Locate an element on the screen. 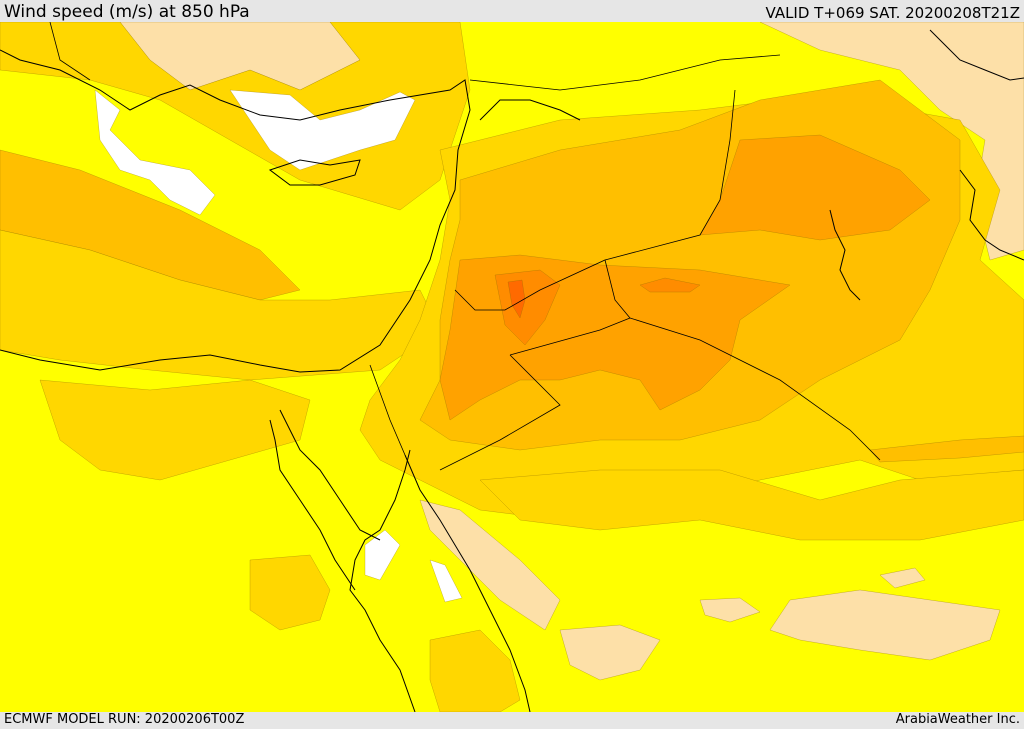 The height and width of the screenshot is (729, 1024). map-title: Wind speed (m/s) at 850 hPa is located at coordinates (127, 12).